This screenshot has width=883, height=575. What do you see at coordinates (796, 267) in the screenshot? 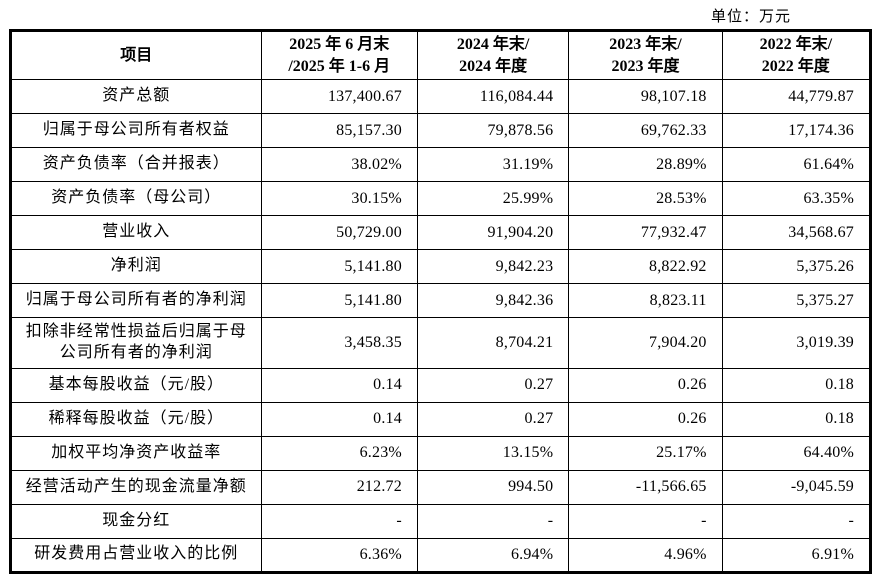
I see `cell-value: 5,375.26` at bounding box center [796, 267].